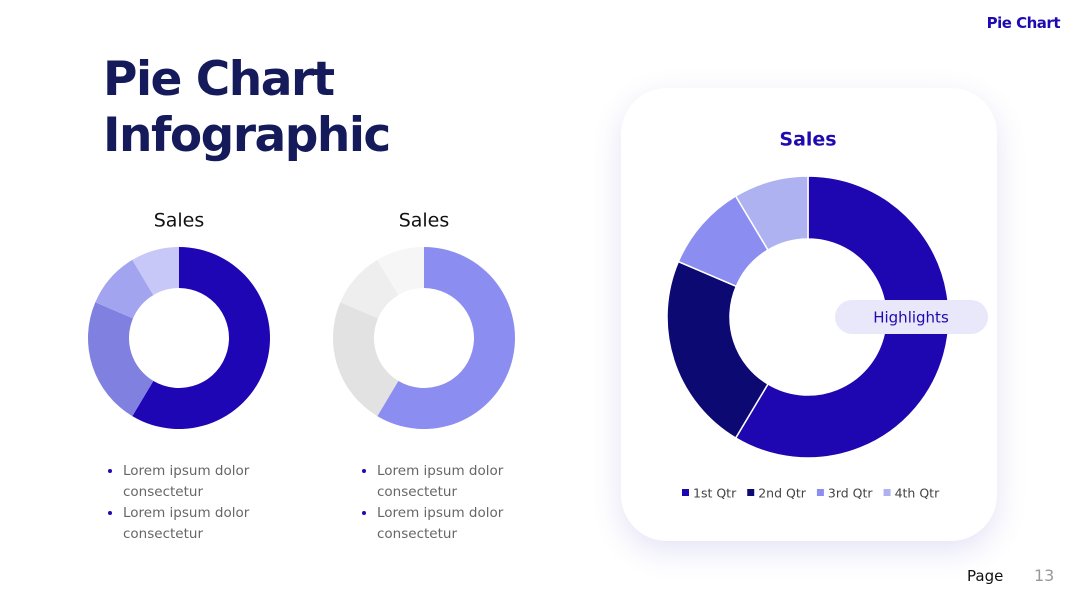 Image resolution: width=1080 pixels, height=608 pixels. What do you see at coordinates (1044, 575) in the screenshot?
I see `page-number: 13` at bounding box center [1044, 575].